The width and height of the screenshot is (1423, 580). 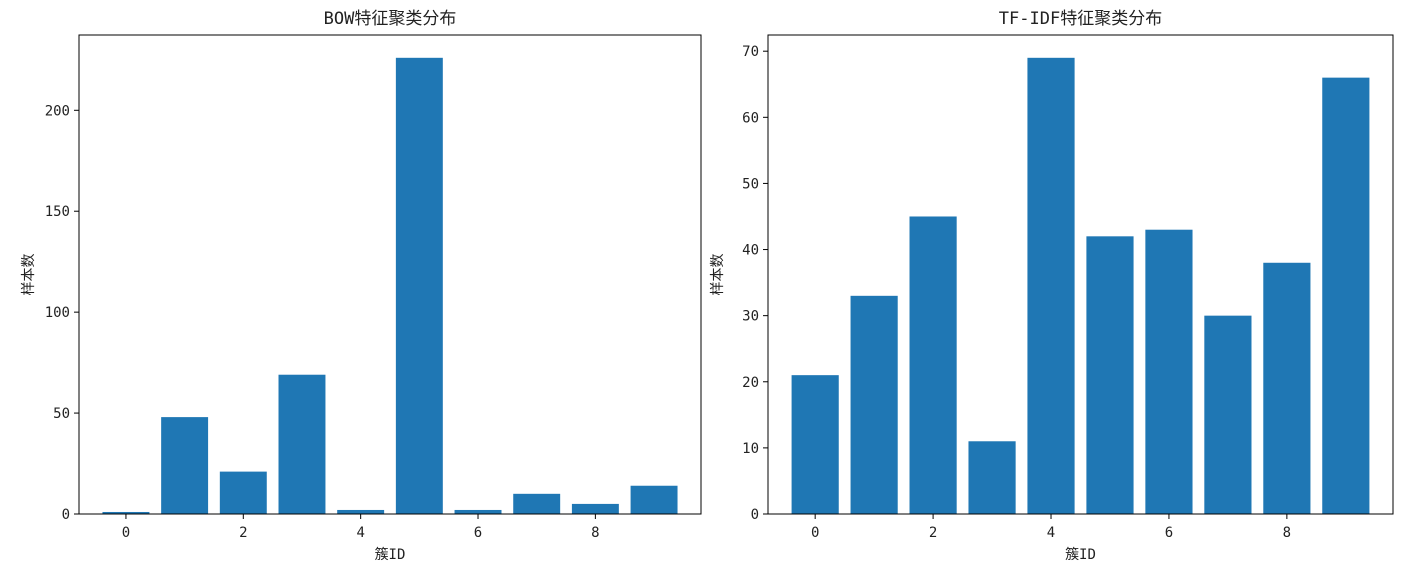 What do you see at coordinates (1080, 19) in the screenshot?
I see `tfidf-chart-title: TF-IDF特征聚类分布` at bounding box center [1080, 19].